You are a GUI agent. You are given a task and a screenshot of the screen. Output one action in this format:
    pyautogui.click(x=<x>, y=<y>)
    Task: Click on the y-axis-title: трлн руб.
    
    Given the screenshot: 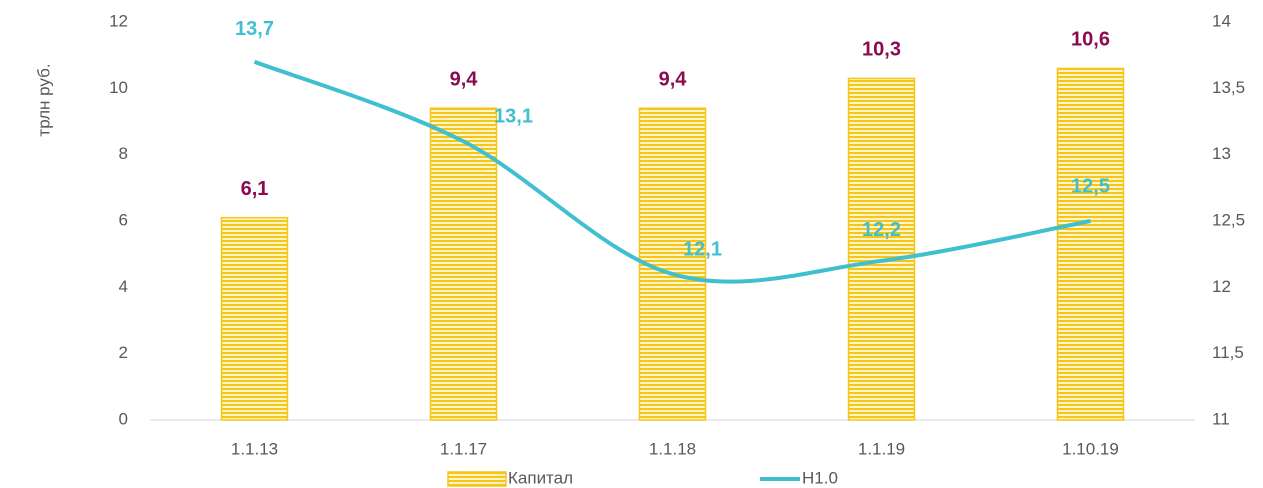 What is the action you would take?
    pyautogui.click(x=43, y=99)
    